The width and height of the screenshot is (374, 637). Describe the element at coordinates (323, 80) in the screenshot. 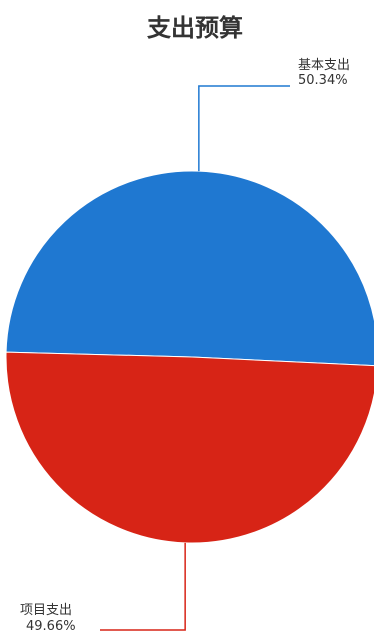

I see `slice-label-percent-1: 50.34%` at that location.